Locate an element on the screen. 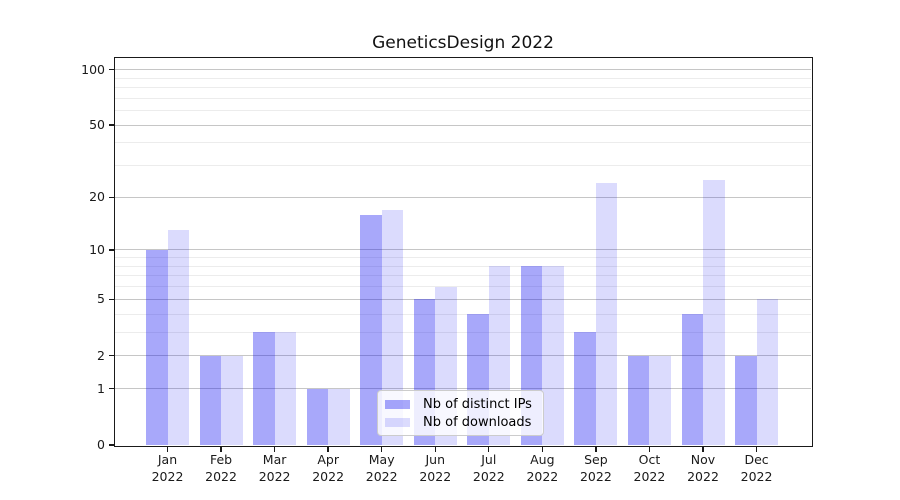  x-tick-month: Feb is located at coordinates (221, 459).